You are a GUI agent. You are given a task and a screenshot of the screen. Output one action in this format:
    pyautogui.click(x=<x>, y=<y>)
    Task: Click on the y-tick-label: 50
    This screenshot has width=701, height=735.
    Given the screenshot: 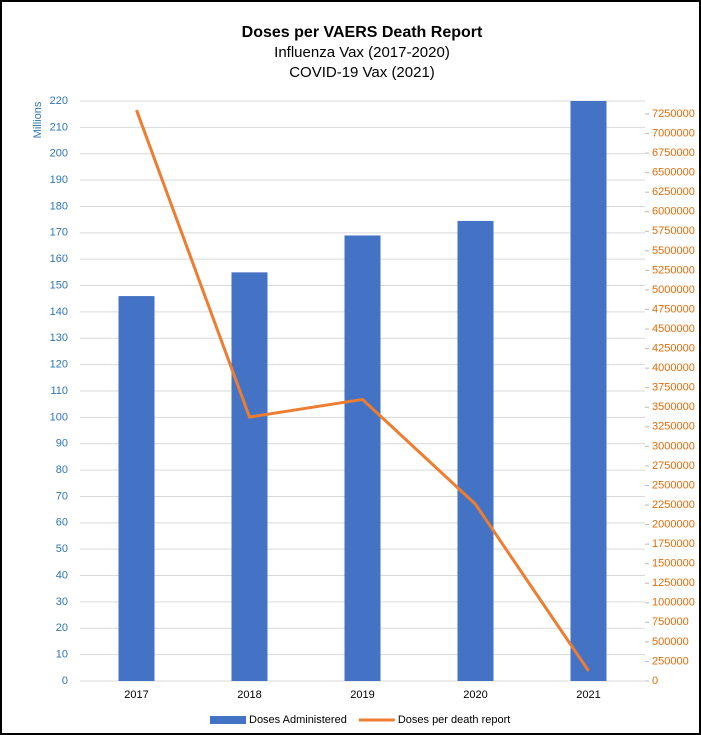 What is the action you would take?
    pyautogui.click(x=62, y=549)
    